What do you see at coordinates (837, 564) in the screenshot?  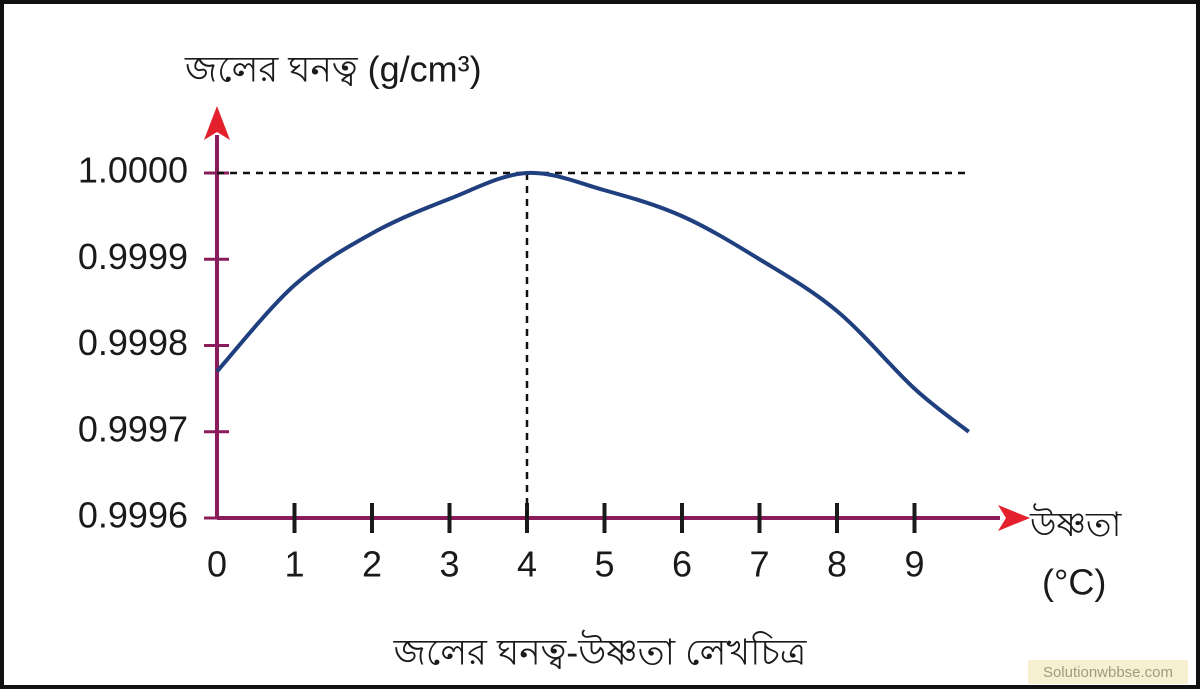 I see `x-tick-label: 8` at bounding box center [837, 564].